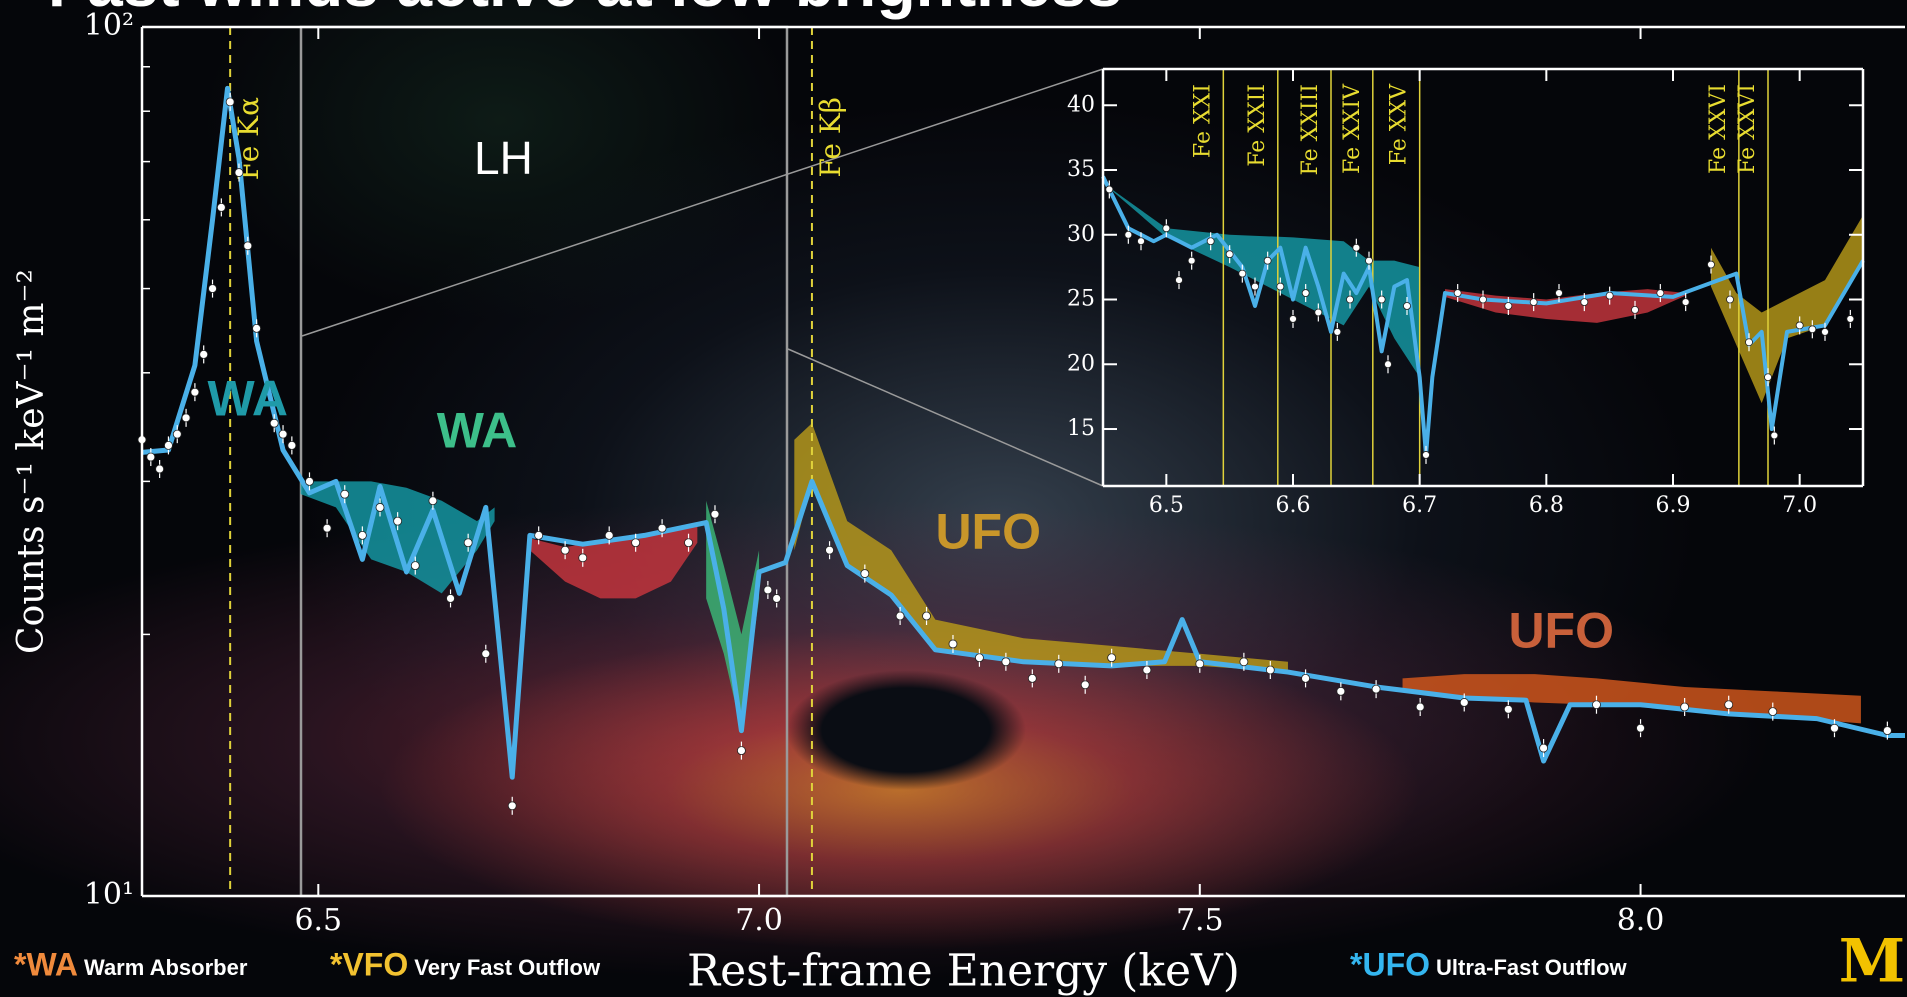 The width and height of the screenshot is (1907, 997). Describe the element at coordinates (166, 967) in the screenshot. I see `legend-text: Warm Absorber` at that location.